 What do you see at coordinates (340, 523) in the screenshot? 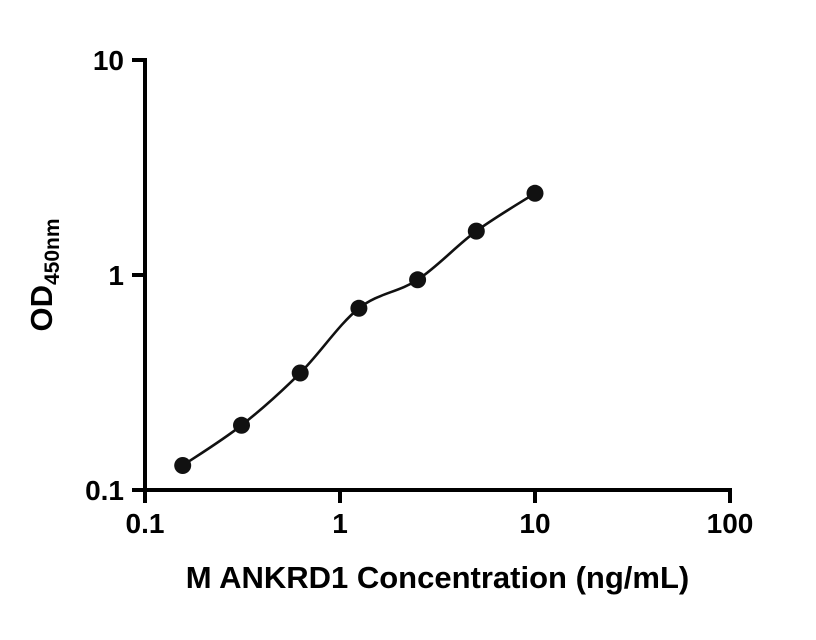
I see `x-axis-tick-label: 1` at bounding box center [340, 523].